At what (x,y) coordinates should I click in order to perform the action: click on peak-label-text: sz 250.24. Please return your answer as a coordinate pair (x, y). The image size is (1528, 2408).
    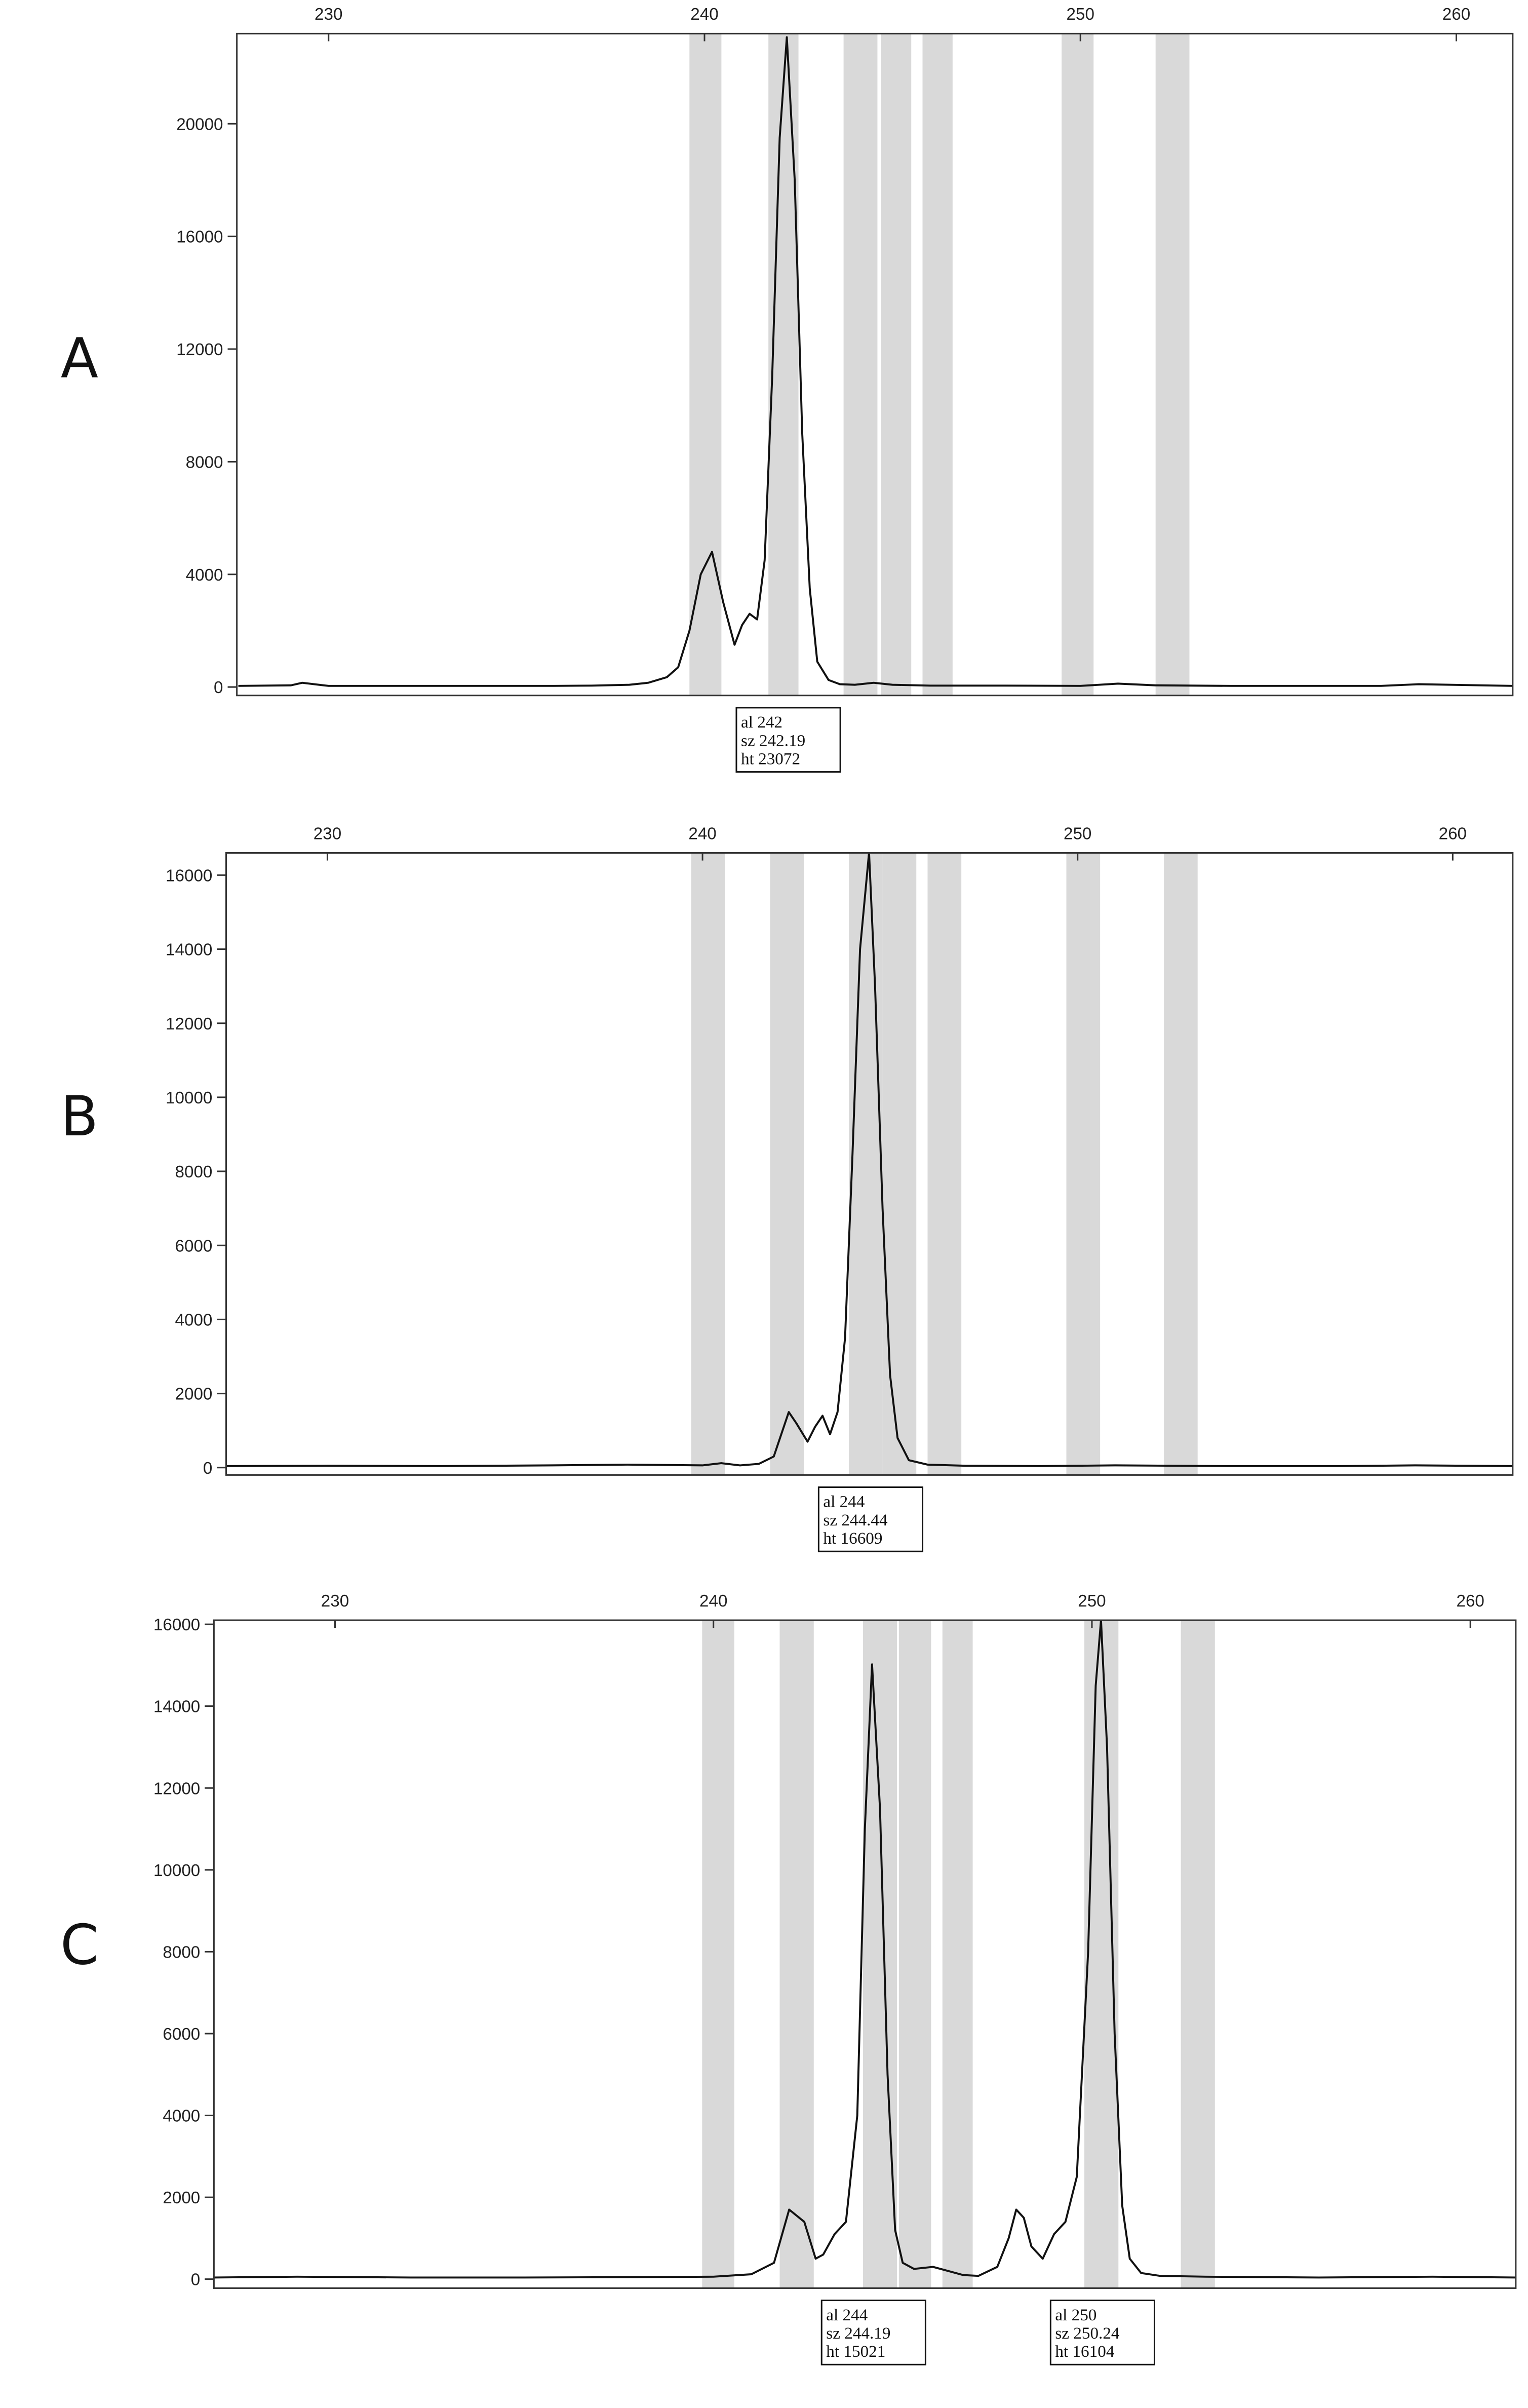
    Looking at the image, I should click on (1087, 2333).